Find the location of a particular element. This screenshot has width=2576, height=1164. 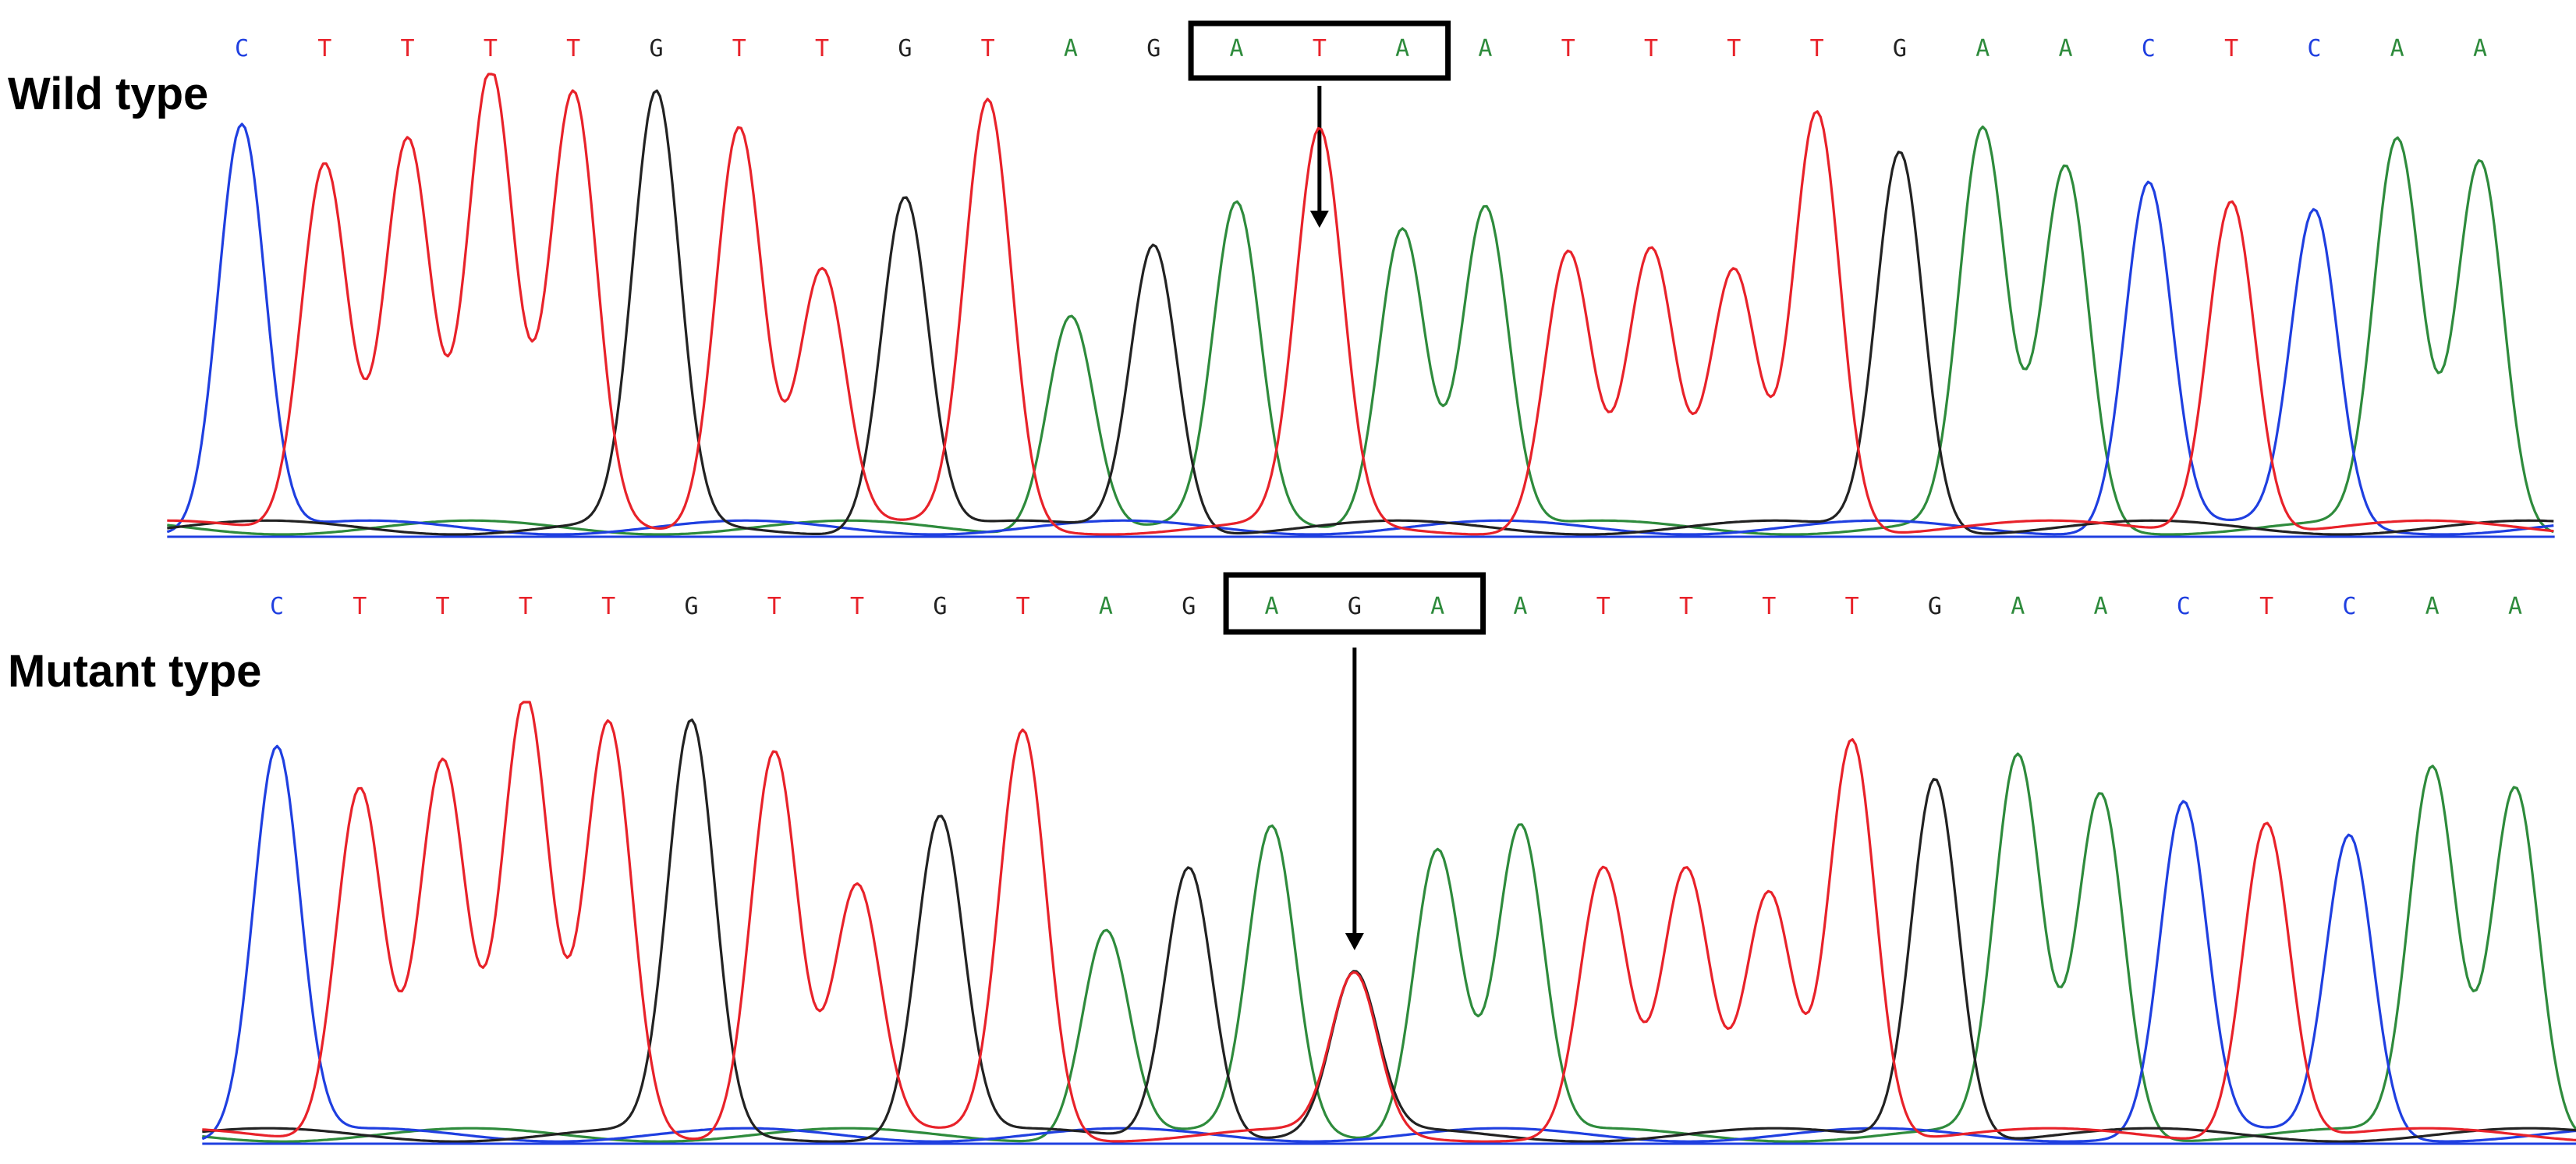

mutation-arrow-mutant-type is located at coordinates (1354, 799).